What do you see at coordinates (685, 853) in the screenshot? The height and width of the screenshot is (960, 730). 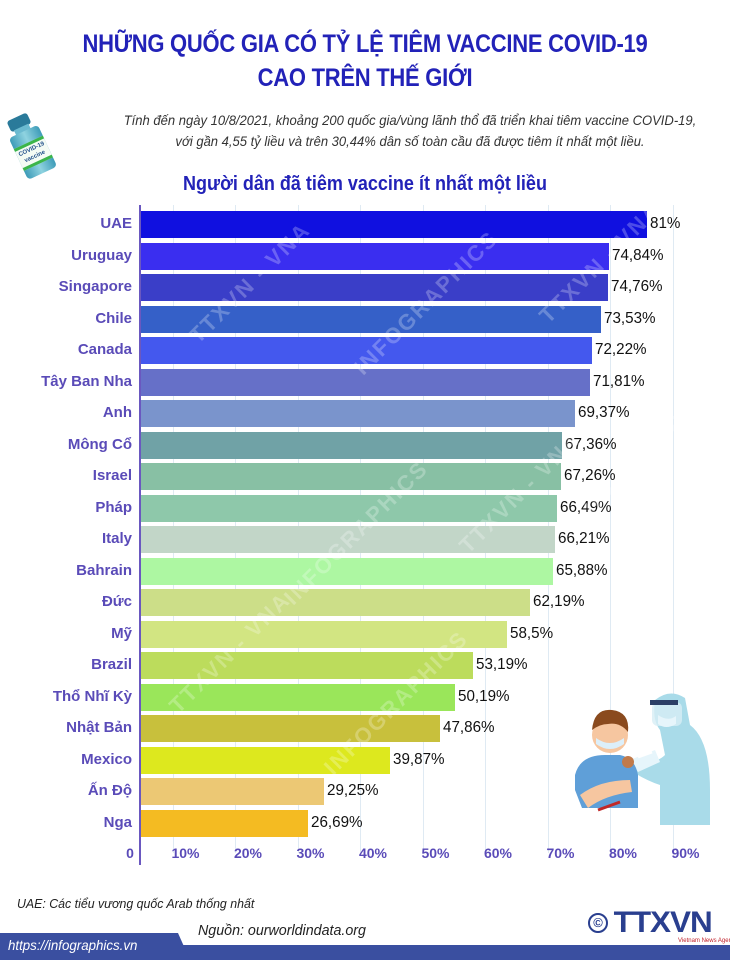 I see `x-axis-tick: 90%` at bounding box center [685, 853].